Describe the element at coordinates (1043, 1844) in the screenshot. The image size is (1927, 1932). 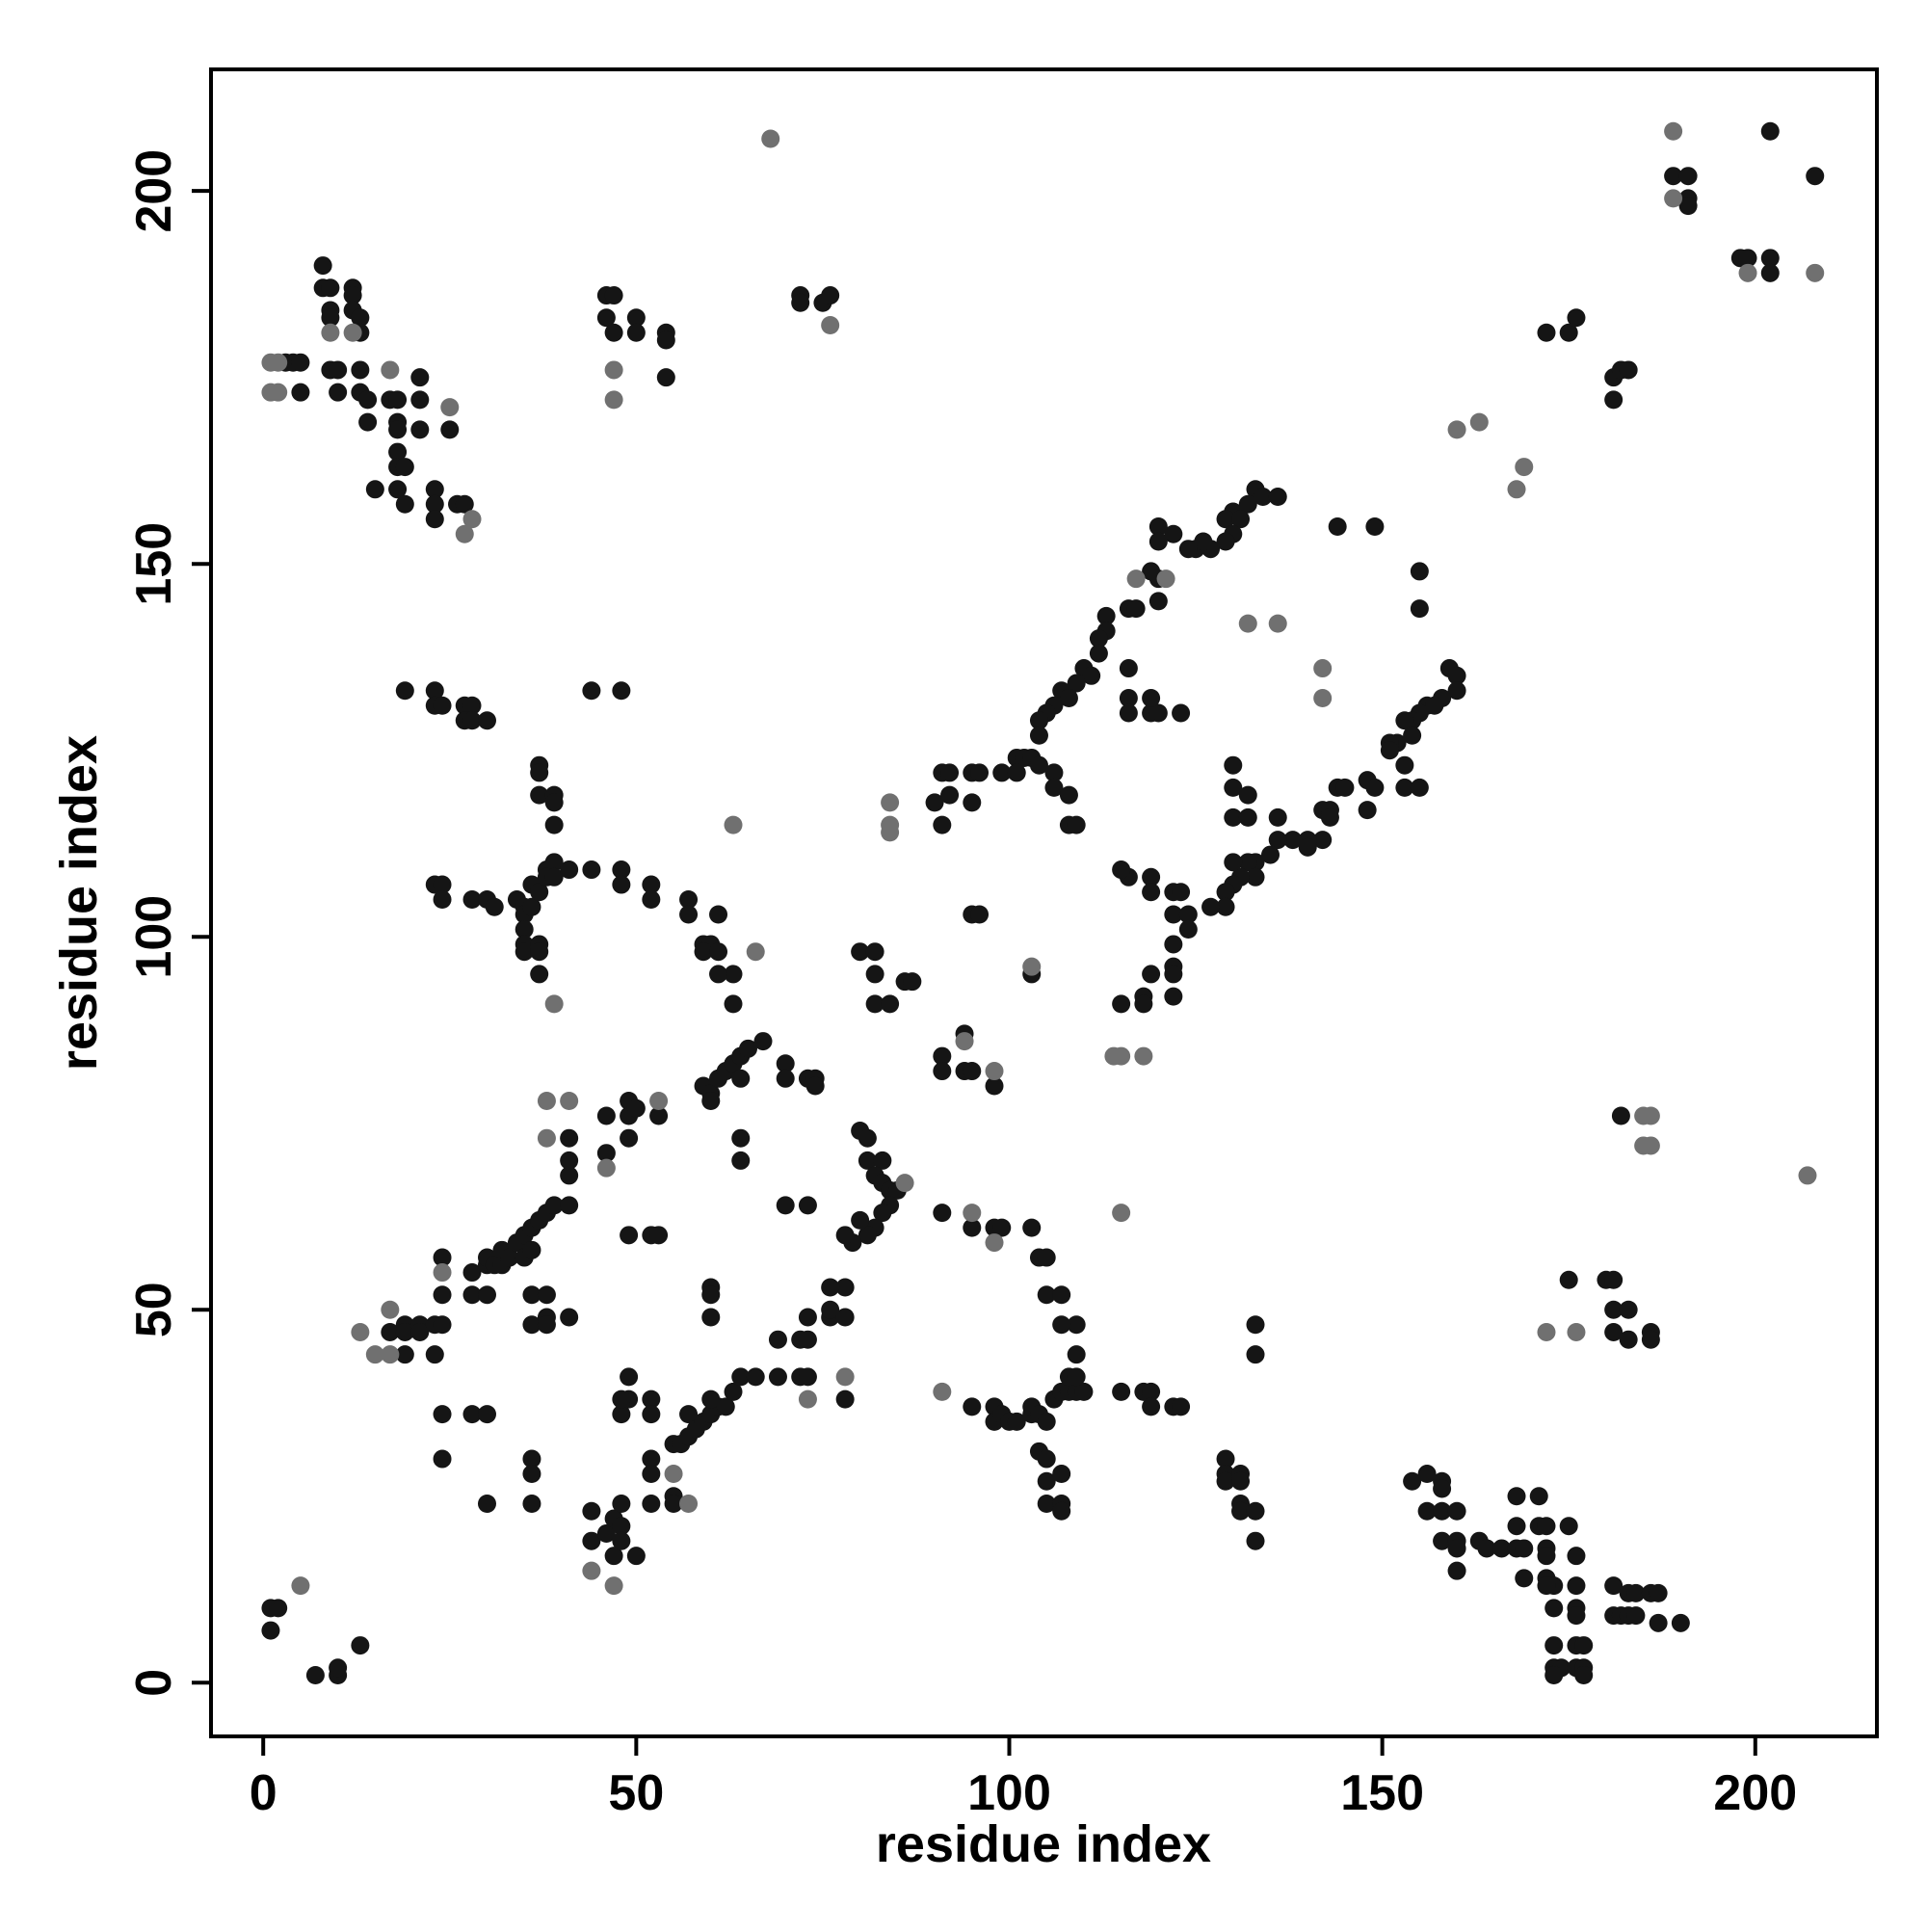
I see `x-axis-title: residue index` at that location.